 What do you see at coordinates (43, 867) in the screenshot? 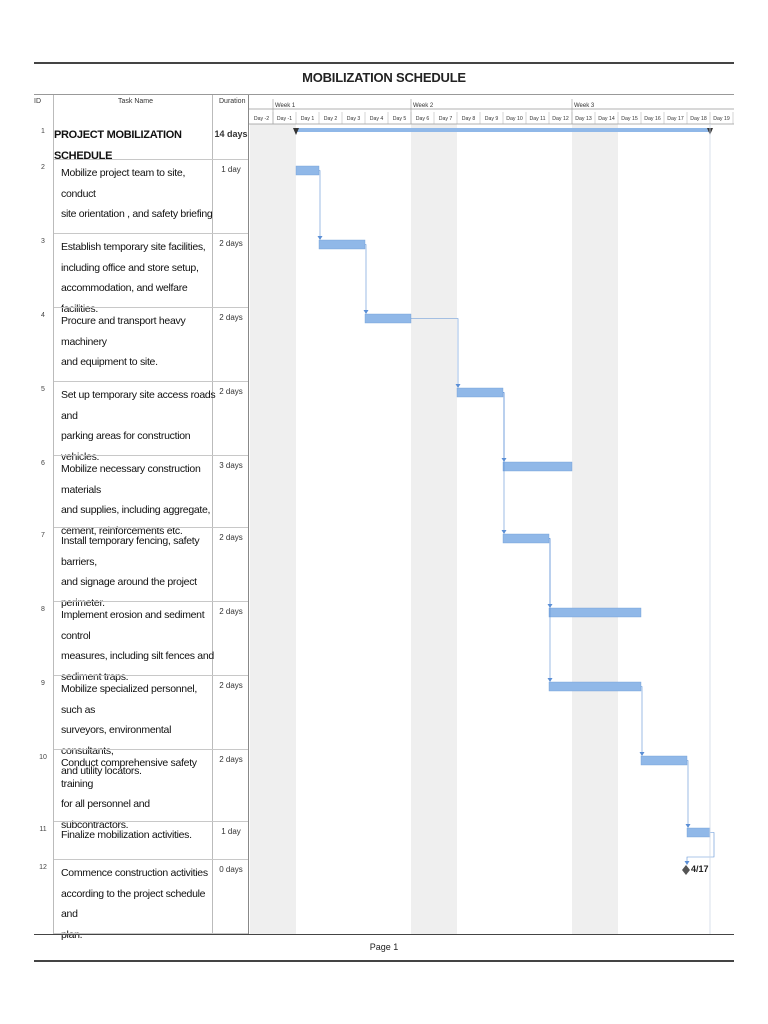
I see `task-id: 12` at bounding box center [43, 867].